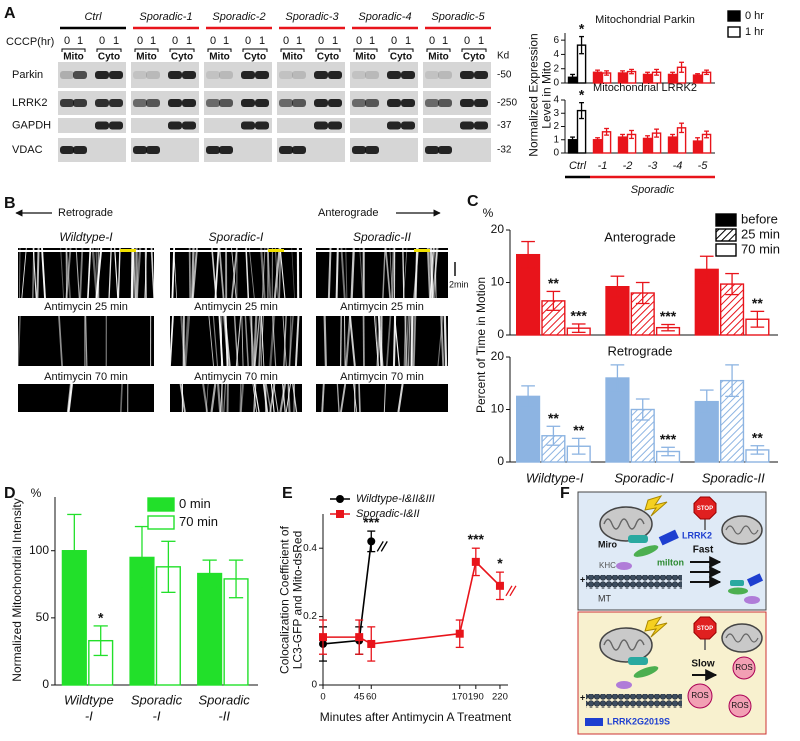 The width and height of the screenshot is (800, 741). I want to click on x-tick-label: 190, so click(476, 697).